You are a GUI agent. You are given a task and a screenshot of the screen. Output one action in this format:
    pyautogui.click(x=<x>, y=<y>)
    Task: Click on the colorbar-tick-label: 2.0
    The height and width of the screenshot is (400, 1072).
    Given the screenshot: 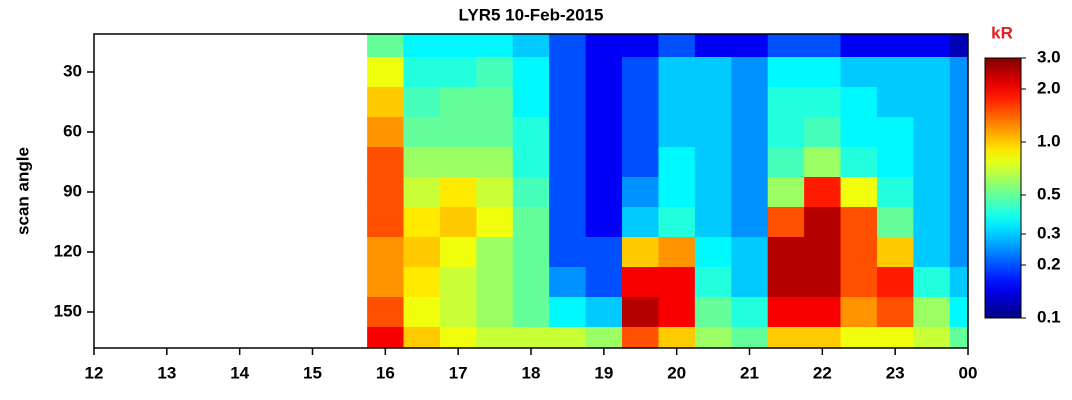 What is the action you would take?
    pyautogui.click(x=1049, y=87)
    